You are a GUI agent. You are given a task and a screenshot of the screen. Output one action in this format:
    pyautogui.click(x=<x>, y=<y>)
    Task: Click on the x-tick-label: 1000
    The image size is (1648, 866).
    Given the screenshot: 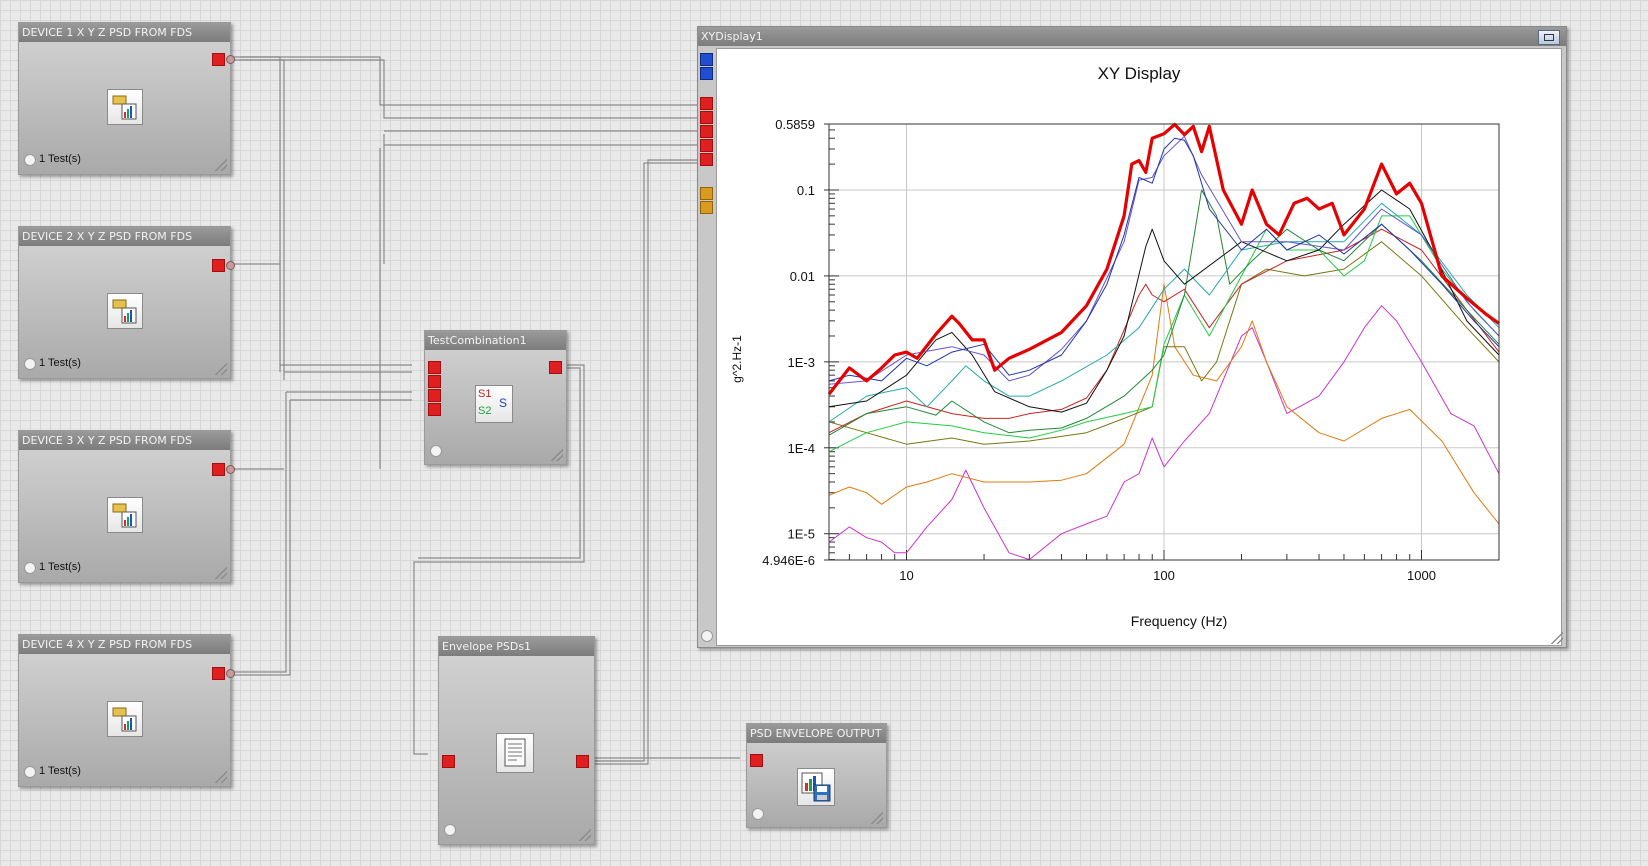 What is the action you would take?
    pyautogui.click(x=1421, y=575)
    